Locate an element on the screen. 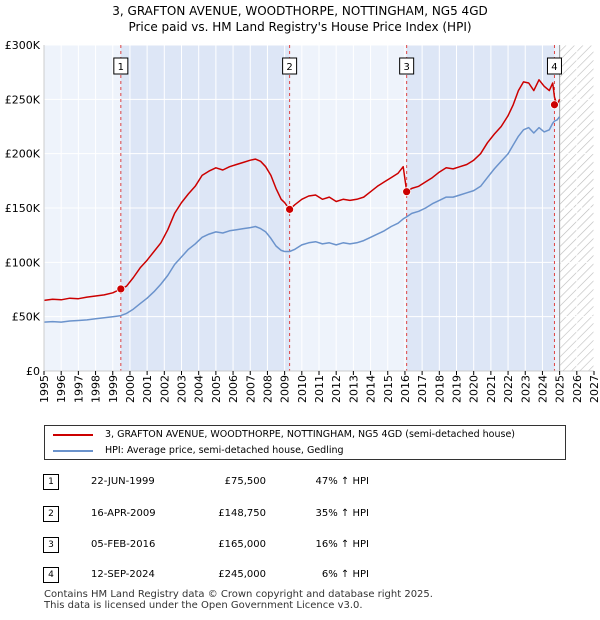  y-tick-label: £150K is located at coordinates (23, 208).